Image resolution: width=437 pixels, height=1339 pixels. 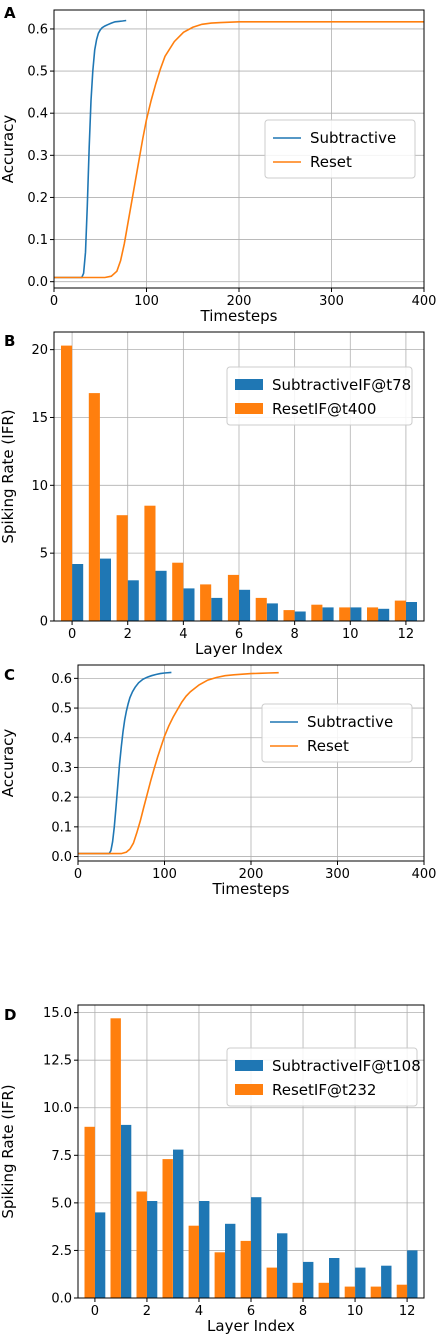 I want to click on x-tick-label: 8, so click(x=303, y=1311).